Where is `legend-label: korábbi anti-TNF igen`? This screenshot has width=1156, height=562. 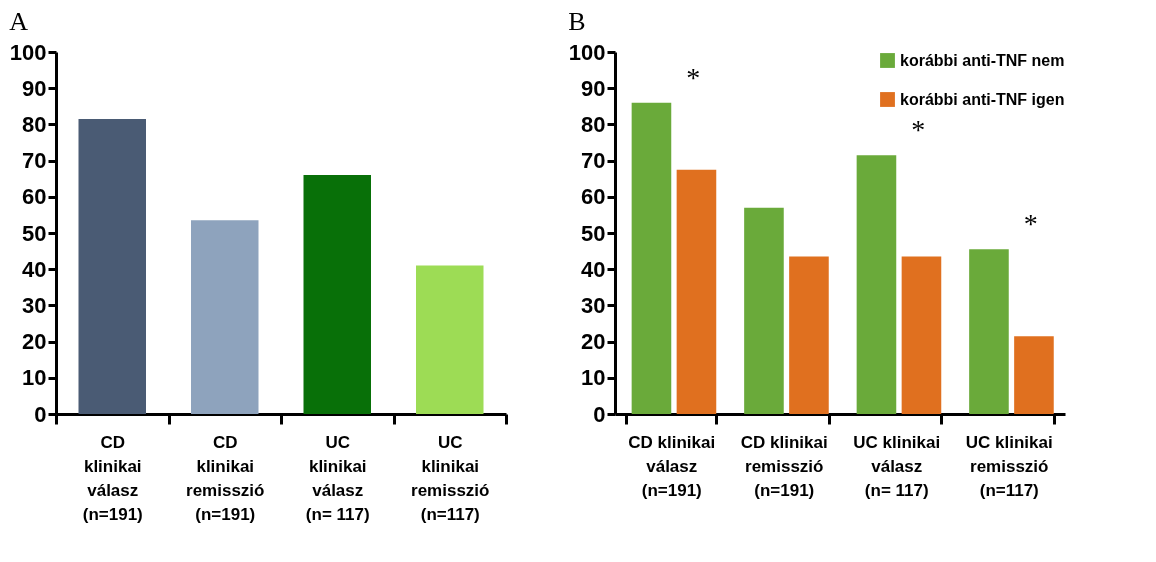 legend-label: korábbi anti-TNF igen is located at coordinates (982, 99).